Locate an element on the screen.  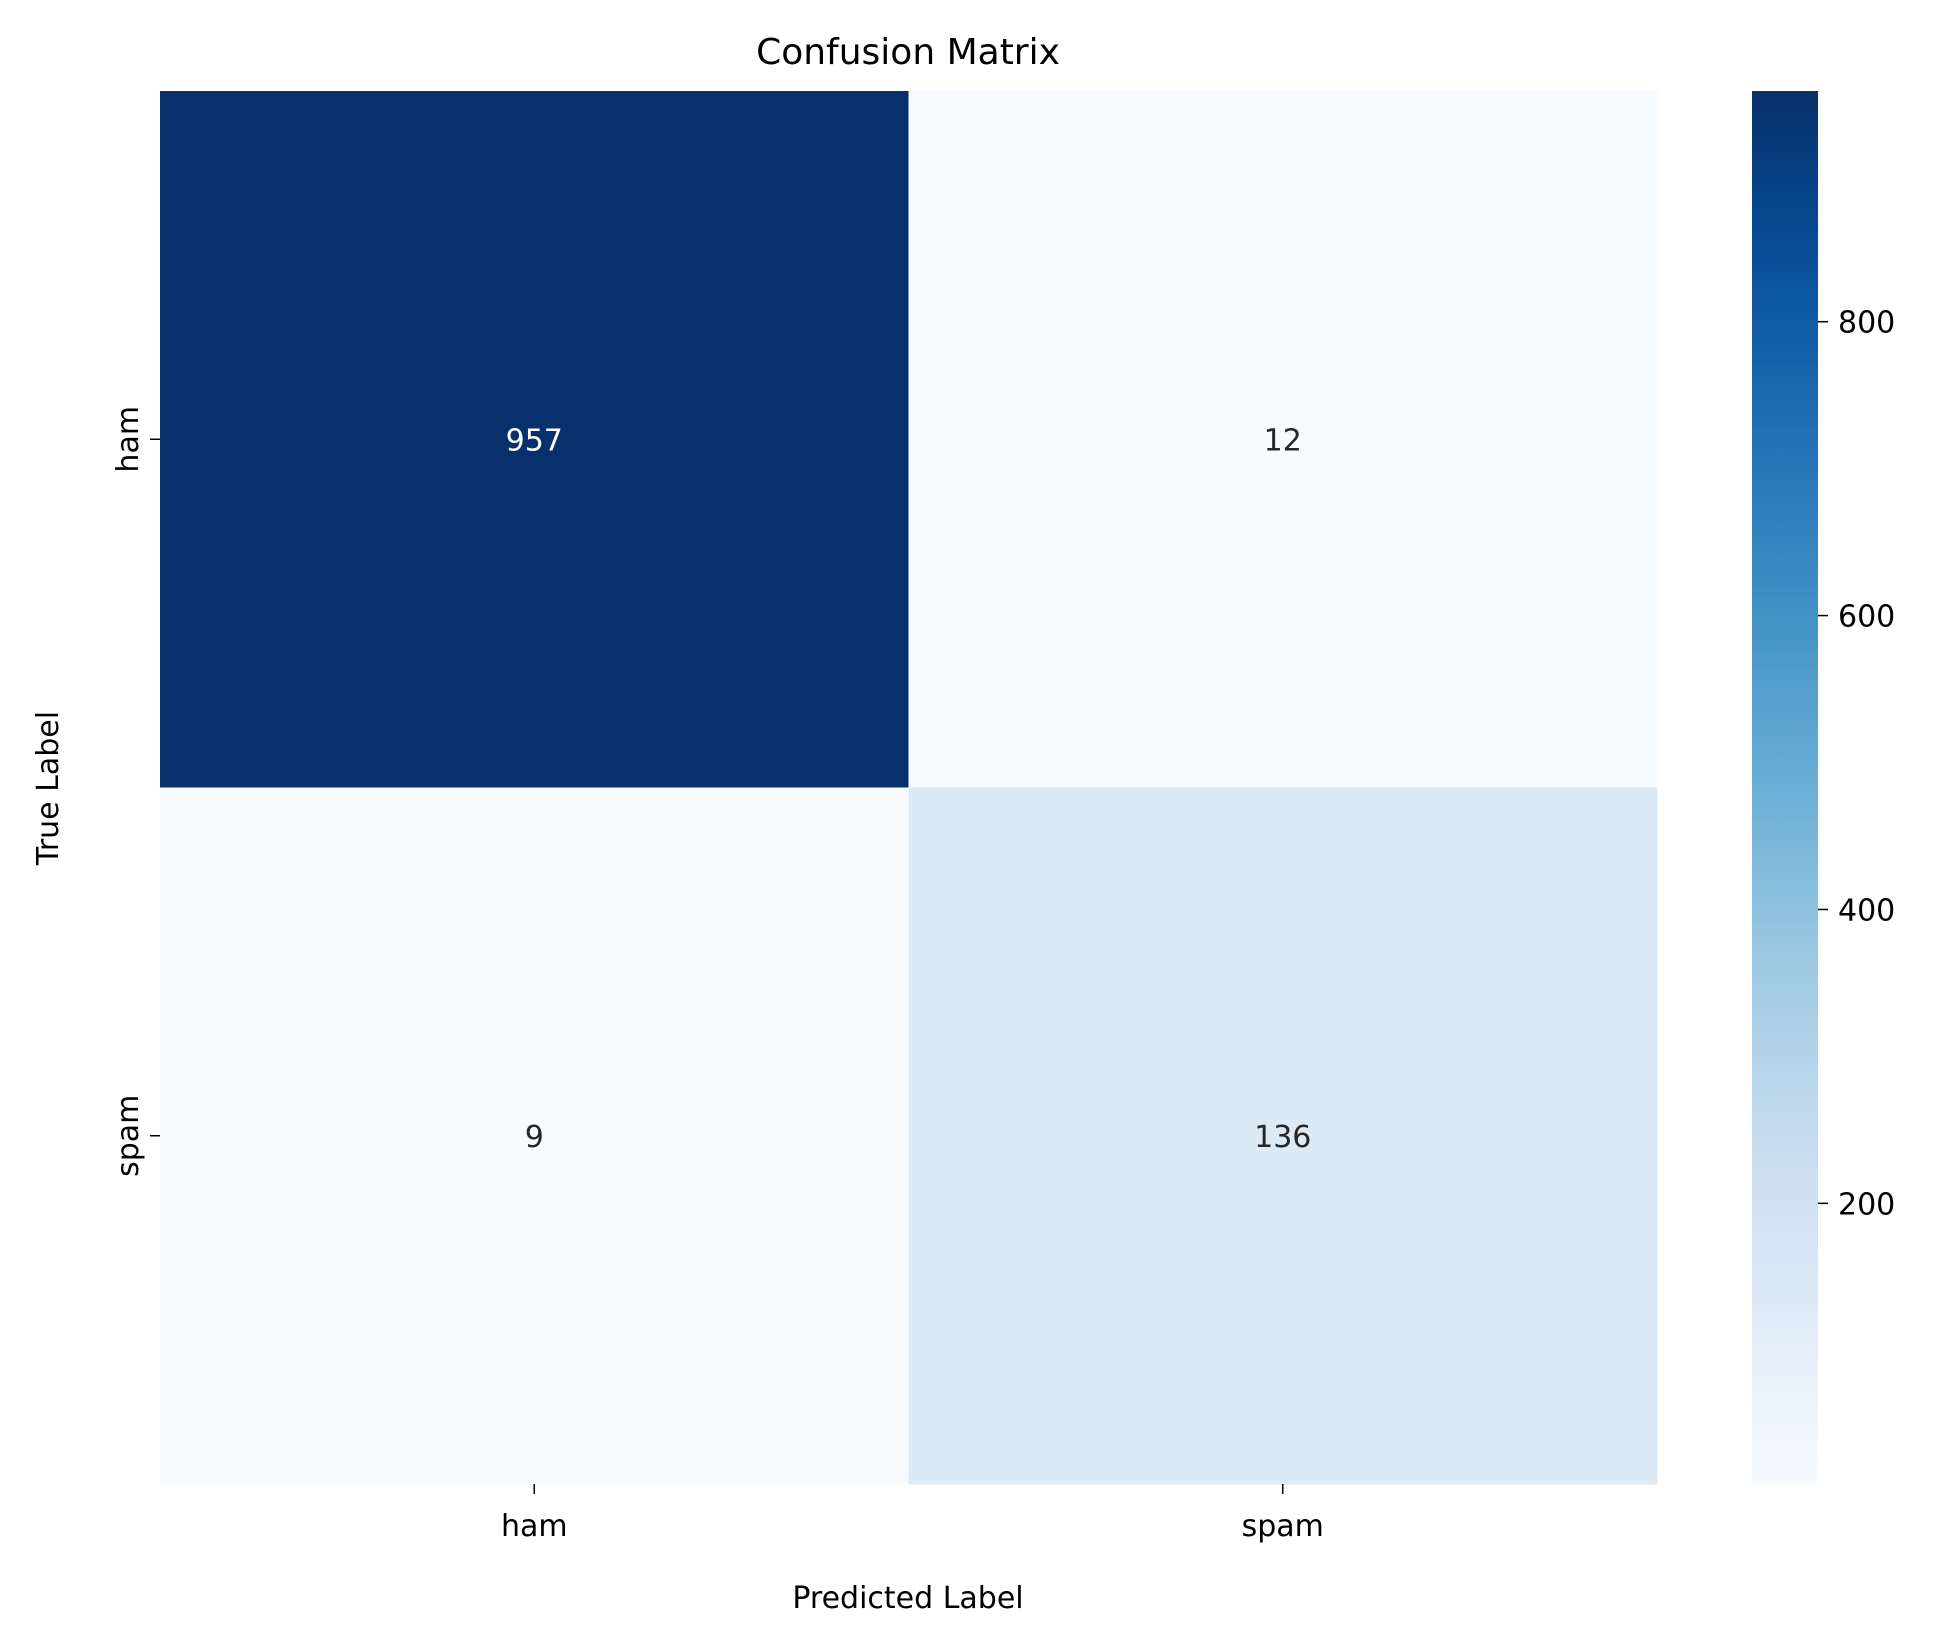
colorbar-tick-label: 200 is located at coordinates (1866, 1204).